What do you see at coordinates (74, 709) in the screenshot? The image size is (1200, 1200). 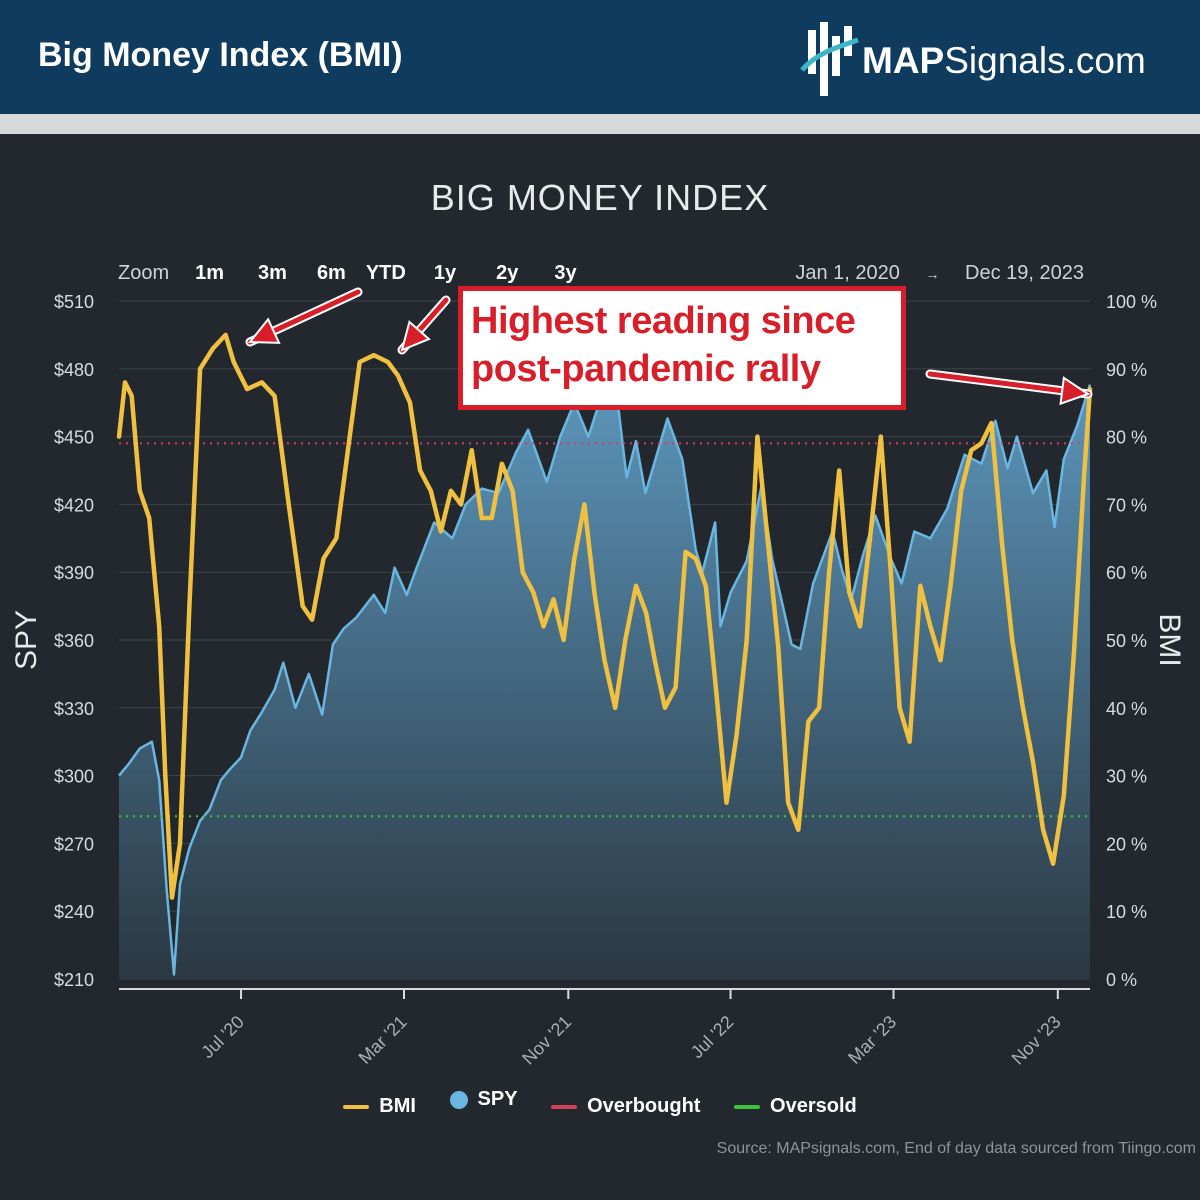 I see `y-left-tick-label: $330` at bounding box center [74, 709].